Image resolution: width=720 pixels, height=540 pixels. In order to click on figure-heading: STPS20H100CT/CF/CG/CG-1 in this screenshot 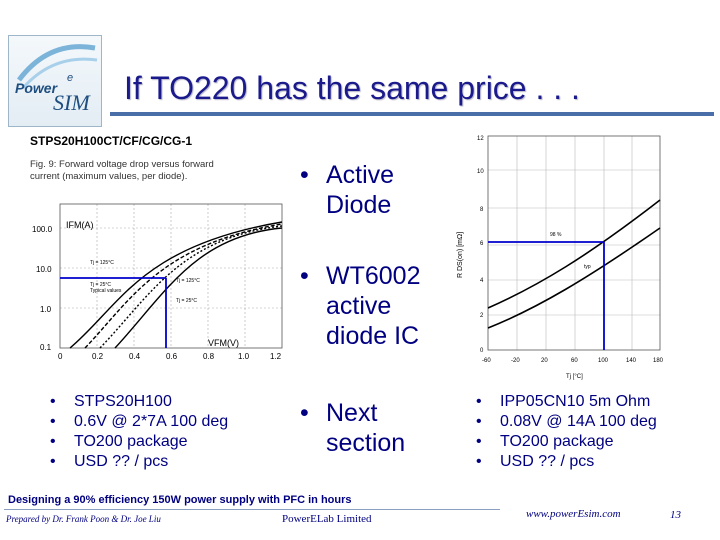, I will do `click(111, 141)`.